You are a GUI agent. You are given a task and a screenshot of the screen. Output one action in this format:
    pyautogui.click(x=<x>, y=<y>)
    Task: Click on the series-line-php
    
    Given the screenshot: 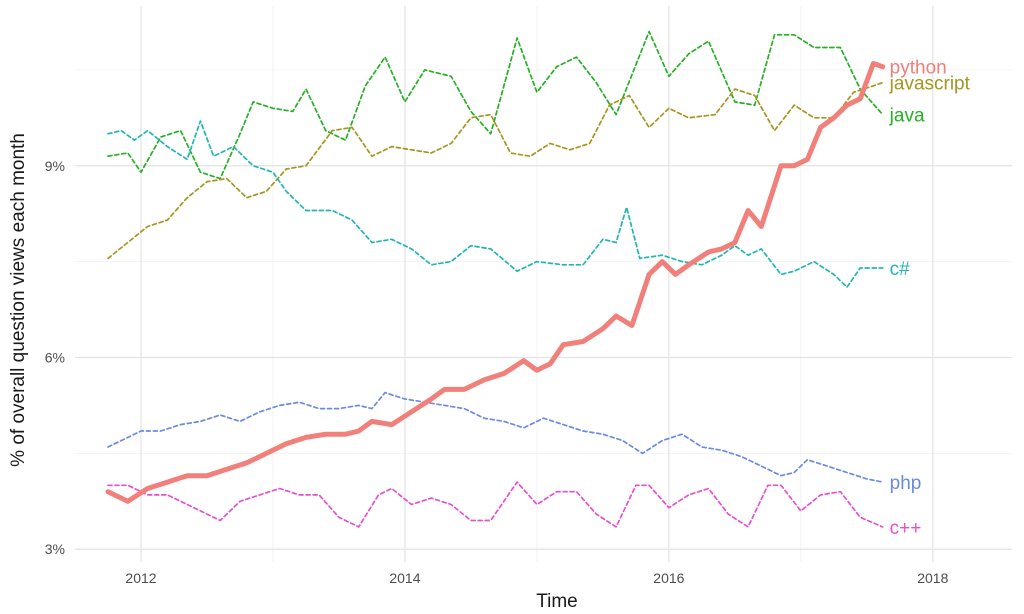 What is the action you would take?
    pyautogui.click(x=495, y=437)
    